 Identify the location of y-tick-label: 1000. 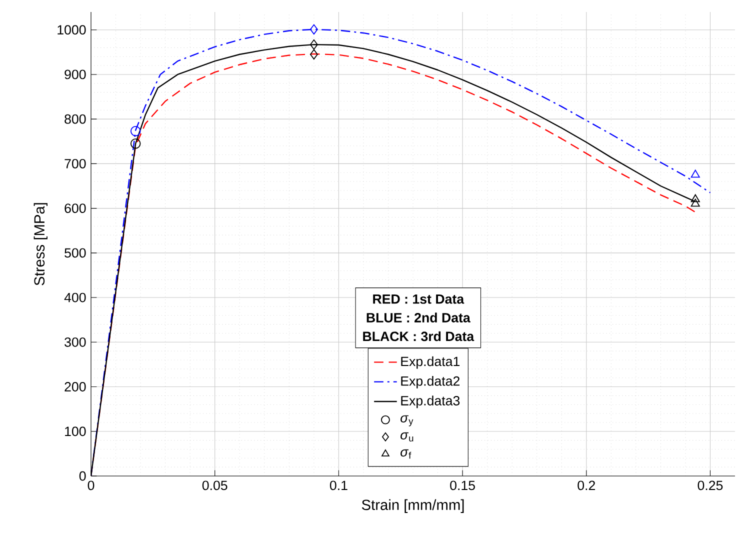
(72, 30).